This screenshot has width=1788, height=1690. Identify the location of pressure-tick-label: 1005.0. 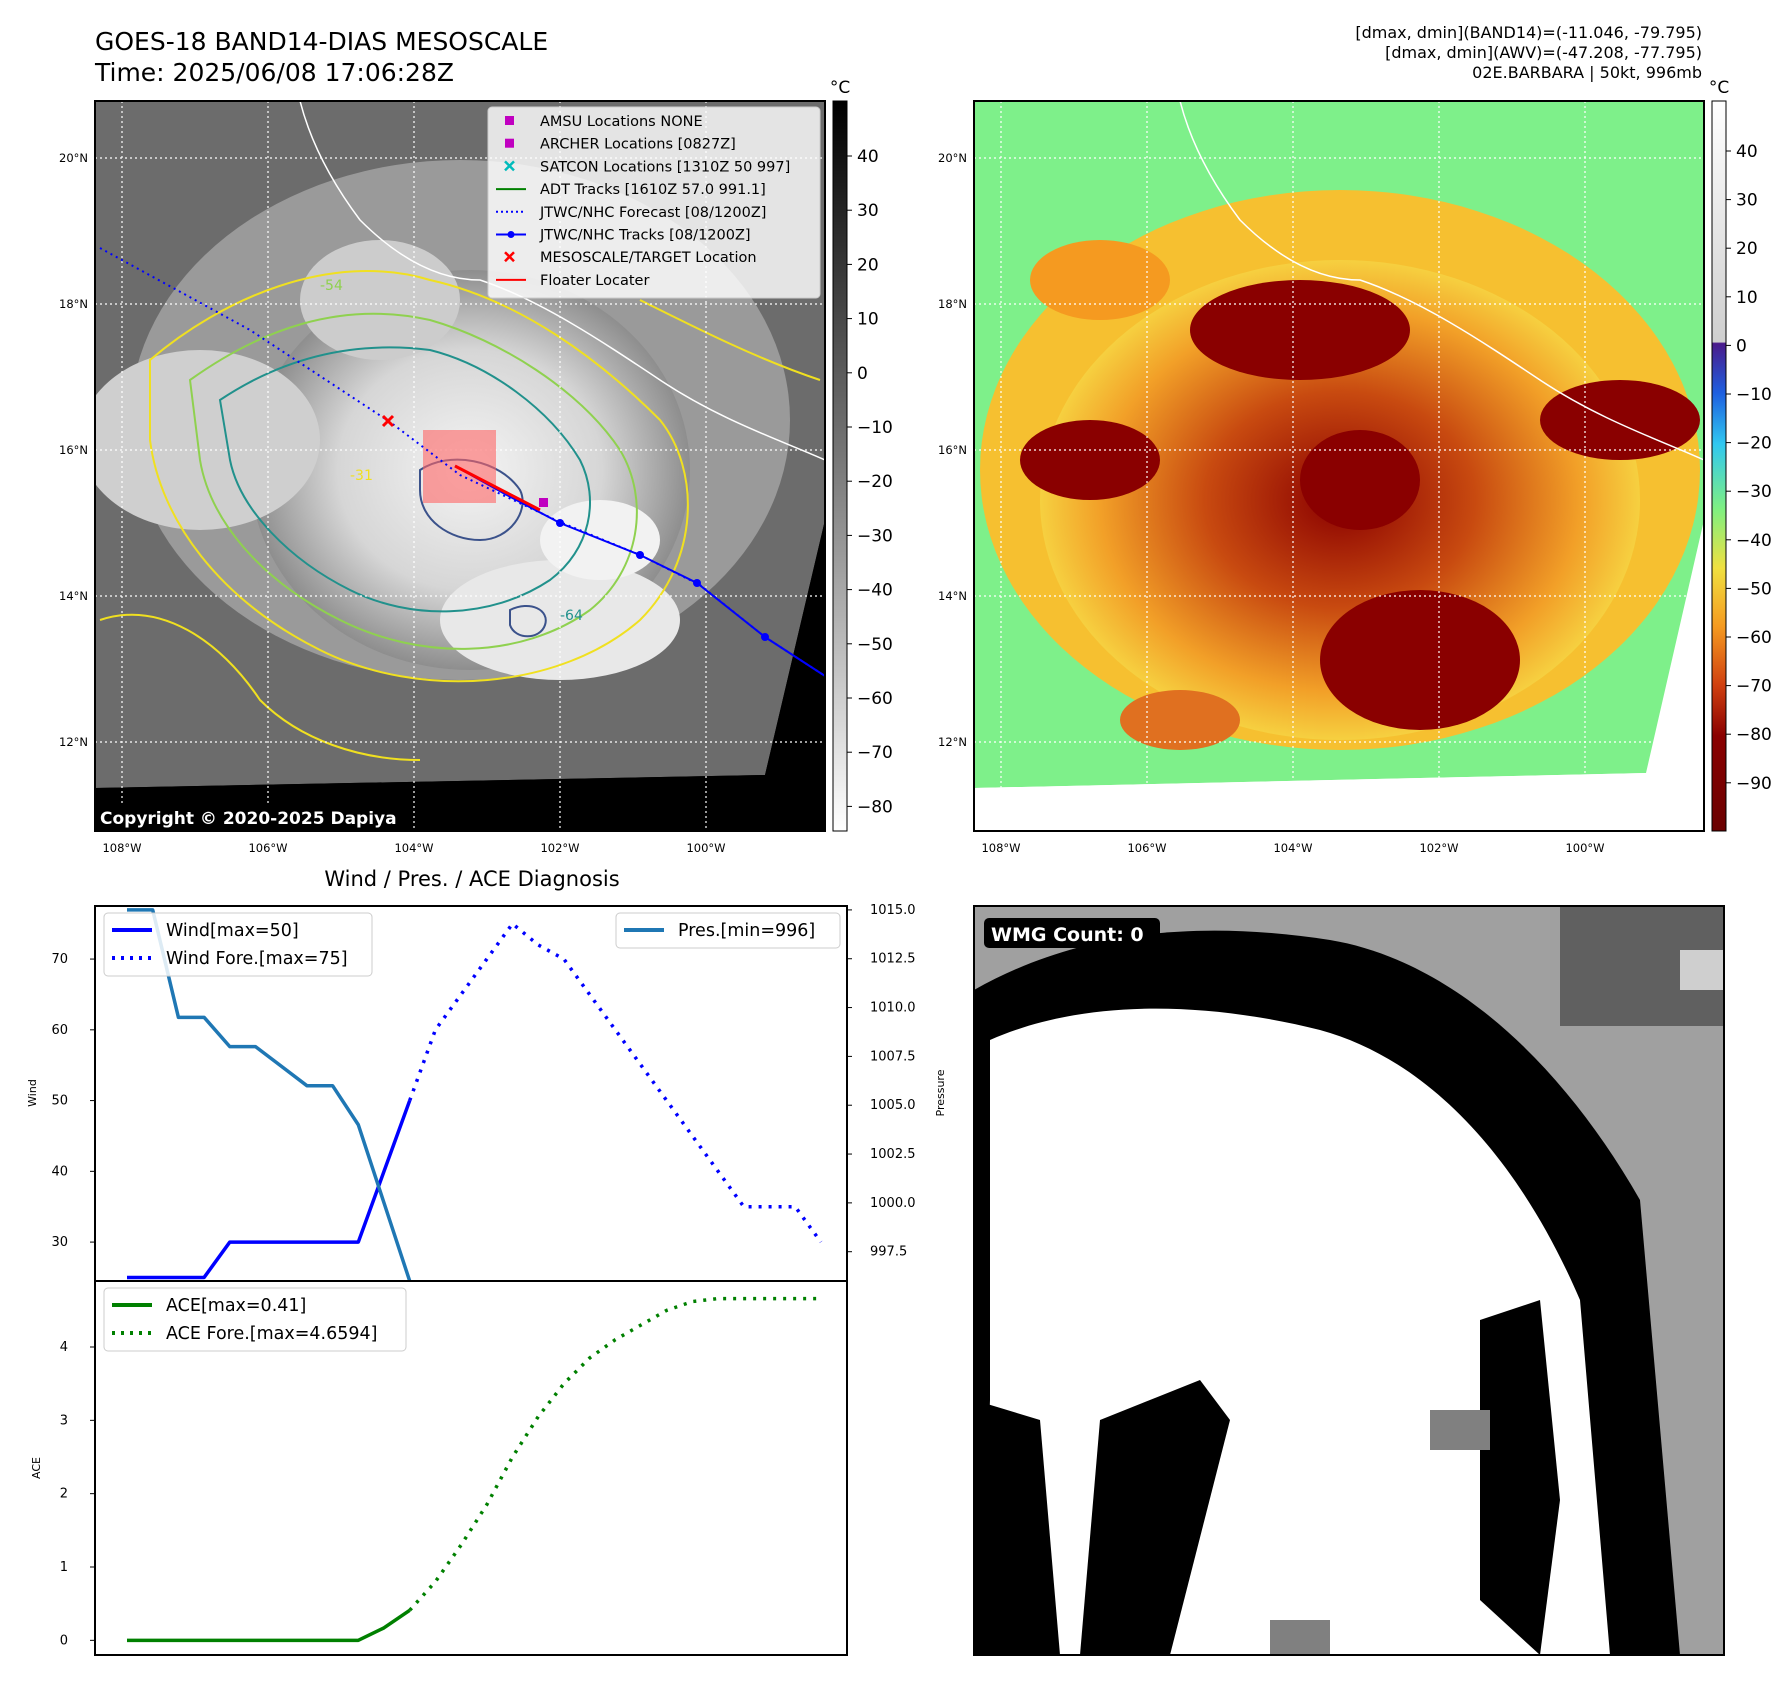
(893, 1105).